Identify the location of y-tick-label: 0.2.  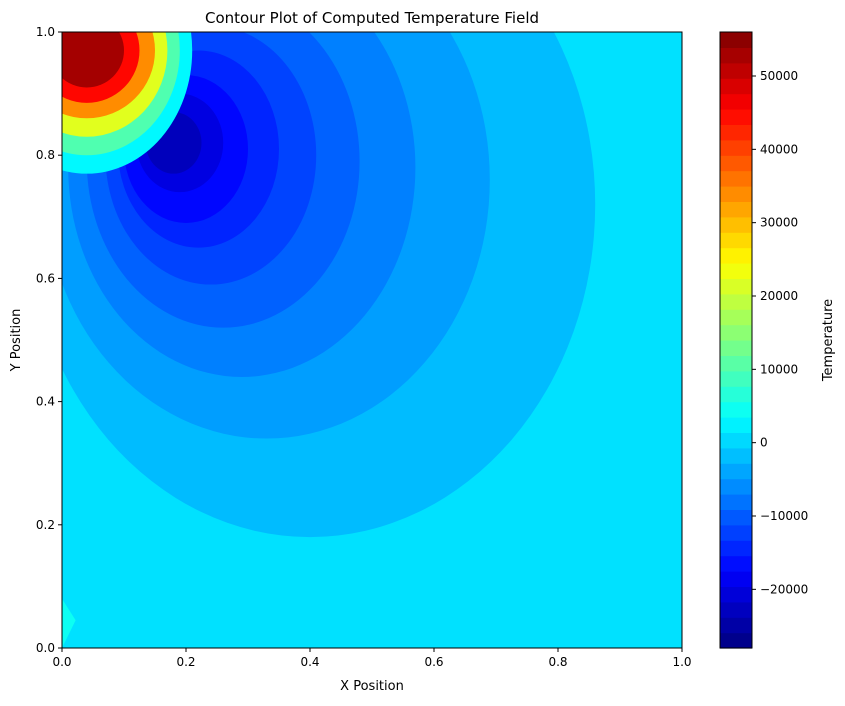
(45, 525).